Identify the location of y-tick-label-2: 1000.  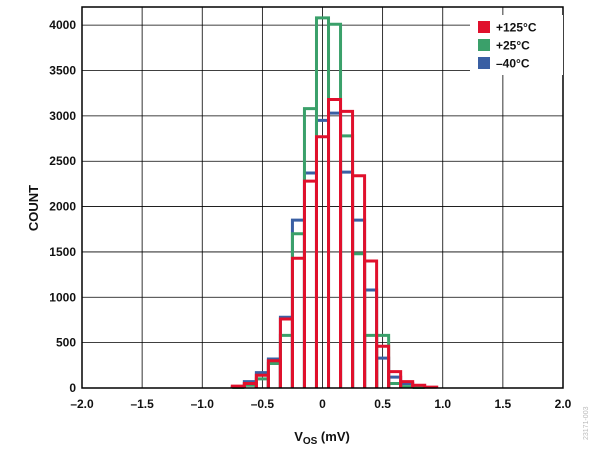
(62, 297).